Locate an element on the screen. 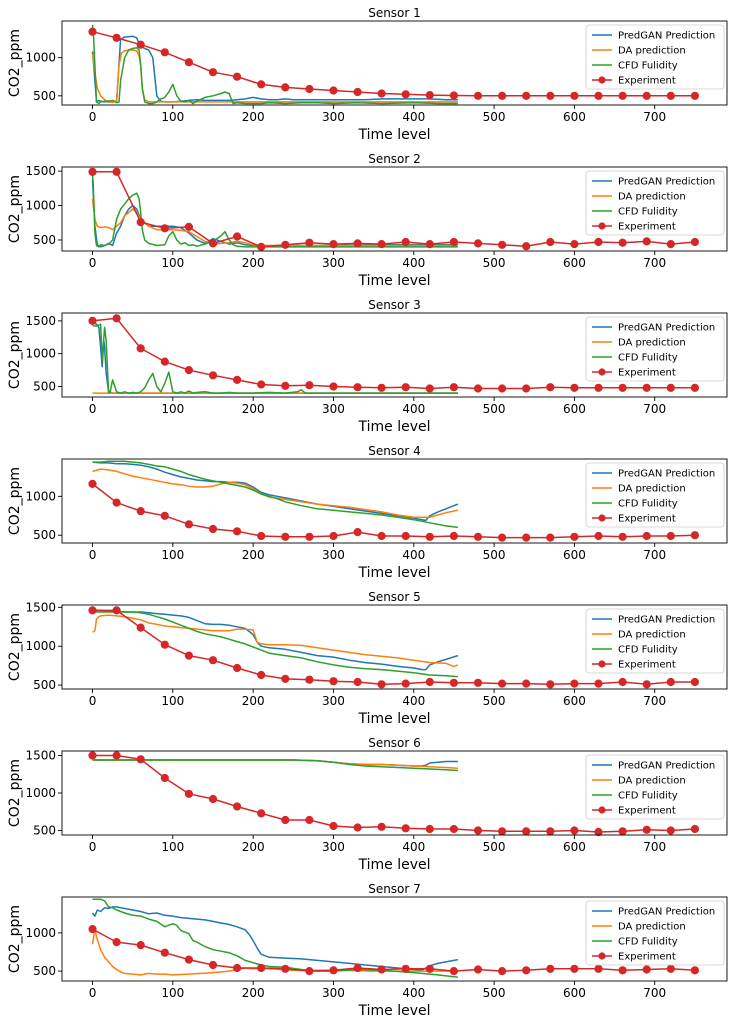 This screenshot has width=732, height=1029. legend-label: PredGAN Prediction is located at coordinates (666, 328).